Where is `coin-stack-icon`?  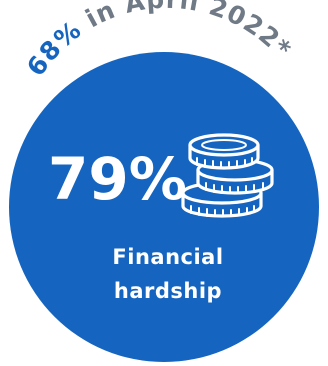
coin-stack-icon is located at coordinates (227, 175).